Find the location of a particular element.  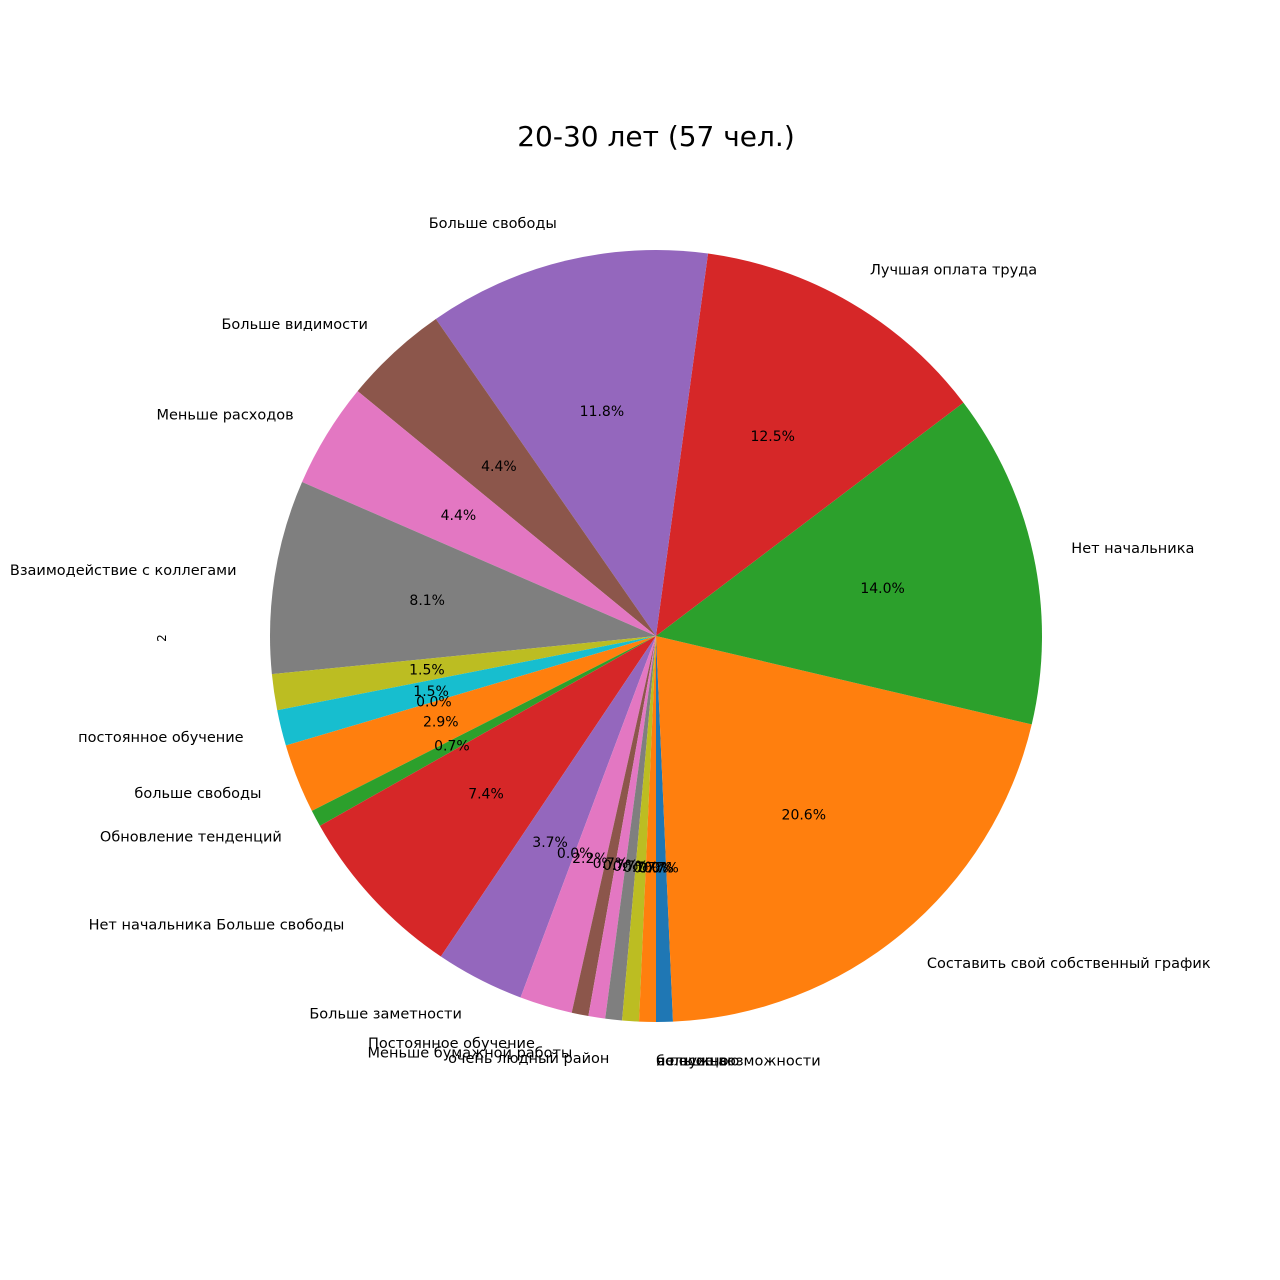

y-axis-label: 2 is located at coordinates (162, 638).